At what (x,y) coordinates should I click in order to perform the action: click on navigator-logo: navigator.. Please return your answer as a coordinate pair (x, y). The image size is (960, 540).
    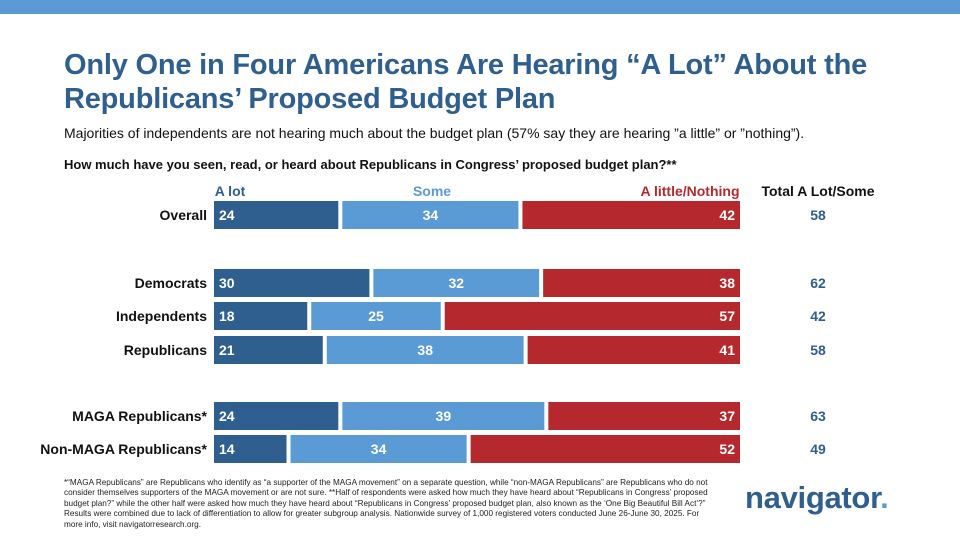
    Looking at the image, I should click on (817, 498).